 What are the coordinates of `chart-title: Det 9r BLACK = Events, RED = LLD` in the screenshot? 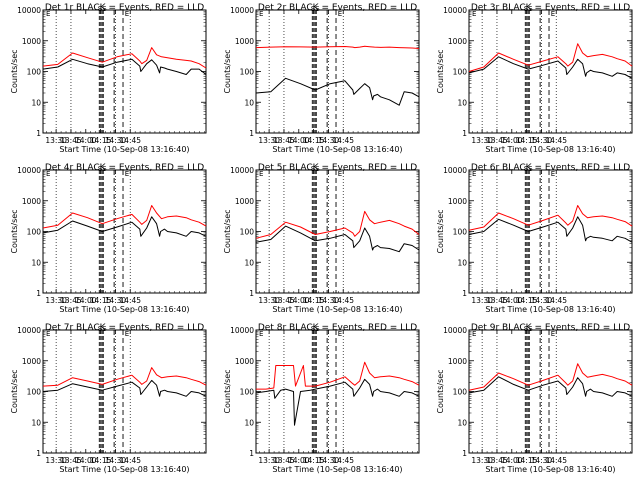 It's located at (550, 328).